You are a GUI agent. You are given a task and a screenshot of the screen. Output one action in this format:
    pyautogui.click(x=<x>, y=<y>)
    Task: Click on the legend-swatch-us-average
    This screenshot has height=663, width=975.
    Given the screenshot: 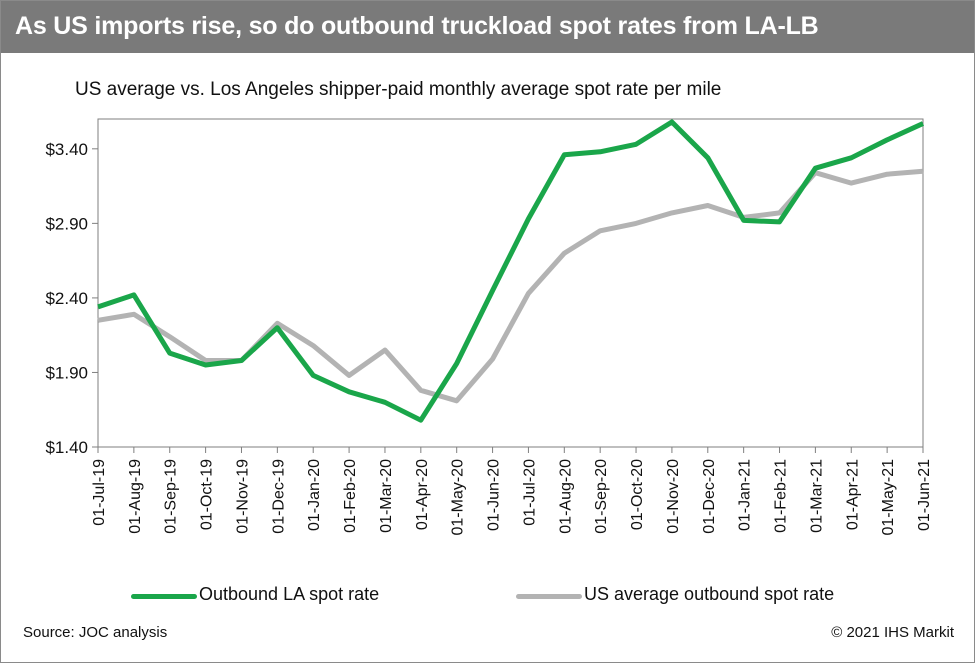 What is the action you would take?
    pyautogui.click(x=549, y=596)
    